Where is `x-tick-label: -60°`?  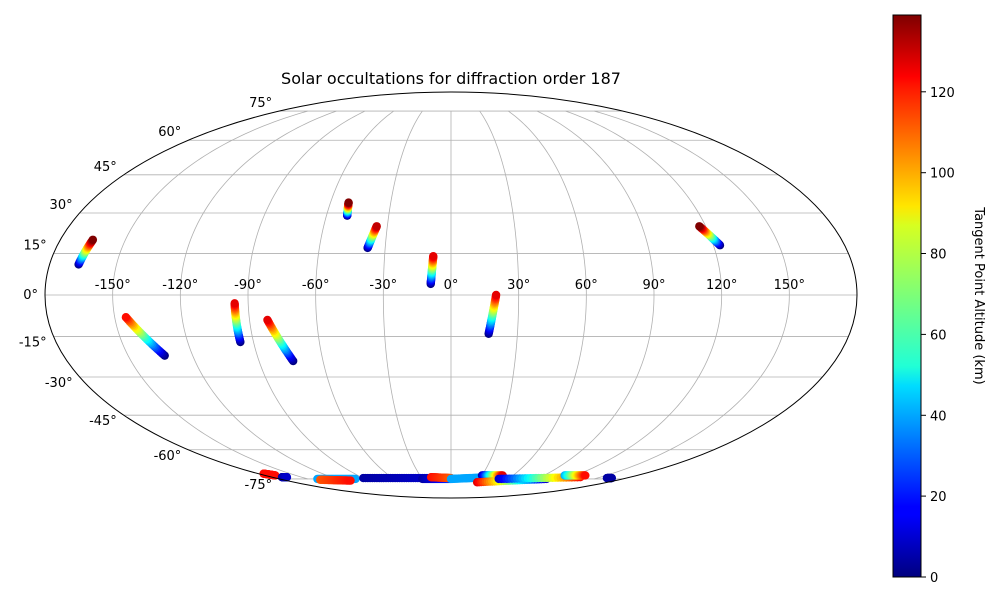 x-tick-label: -60° is located at coordinates (316, 285).